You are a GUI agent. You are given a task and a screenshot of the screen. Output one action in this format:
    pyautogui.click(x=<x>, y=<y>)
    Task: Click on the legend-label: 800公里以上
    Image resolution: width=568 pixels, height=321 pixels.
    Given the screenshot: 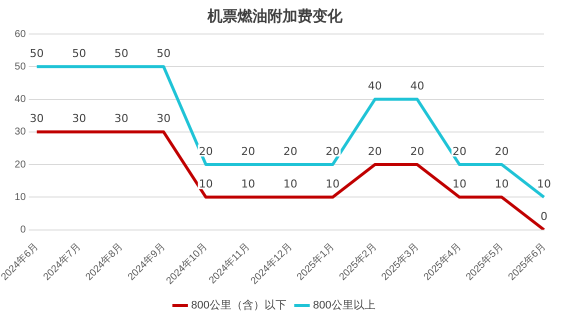 What is the action you would take?
    pyautogui.click(x=344, y=305)
    